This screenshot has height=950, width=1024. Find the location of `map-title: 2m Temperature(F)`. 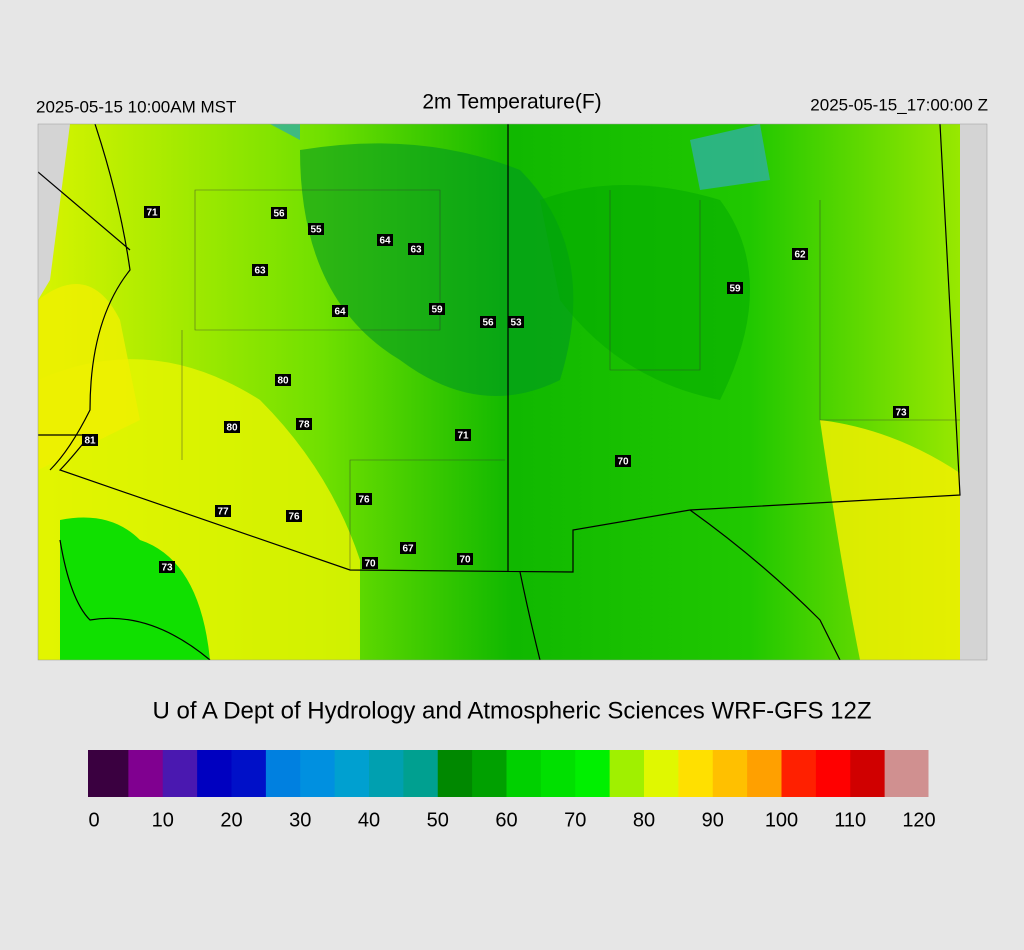

map-title: 2m Temperature(F) is located at coordinates (511, 102).